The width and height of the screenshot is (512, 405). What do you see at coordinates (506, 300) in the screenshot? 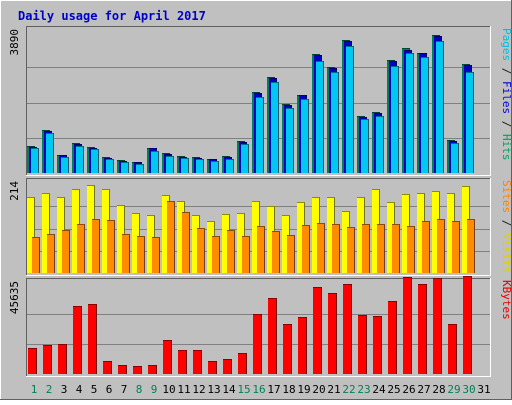
I see `legend-kbytes: KBytes` at bounding box center [506, 300].